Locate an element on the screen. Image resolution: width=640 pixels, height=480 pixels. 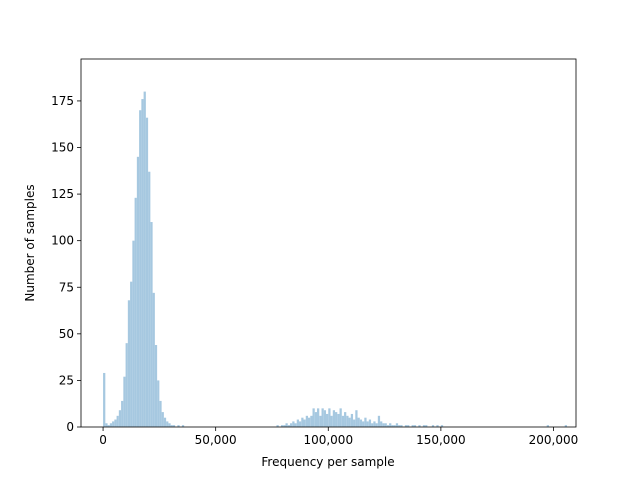
x-tick-label: 50,000 is located at coordinates (216, 440).